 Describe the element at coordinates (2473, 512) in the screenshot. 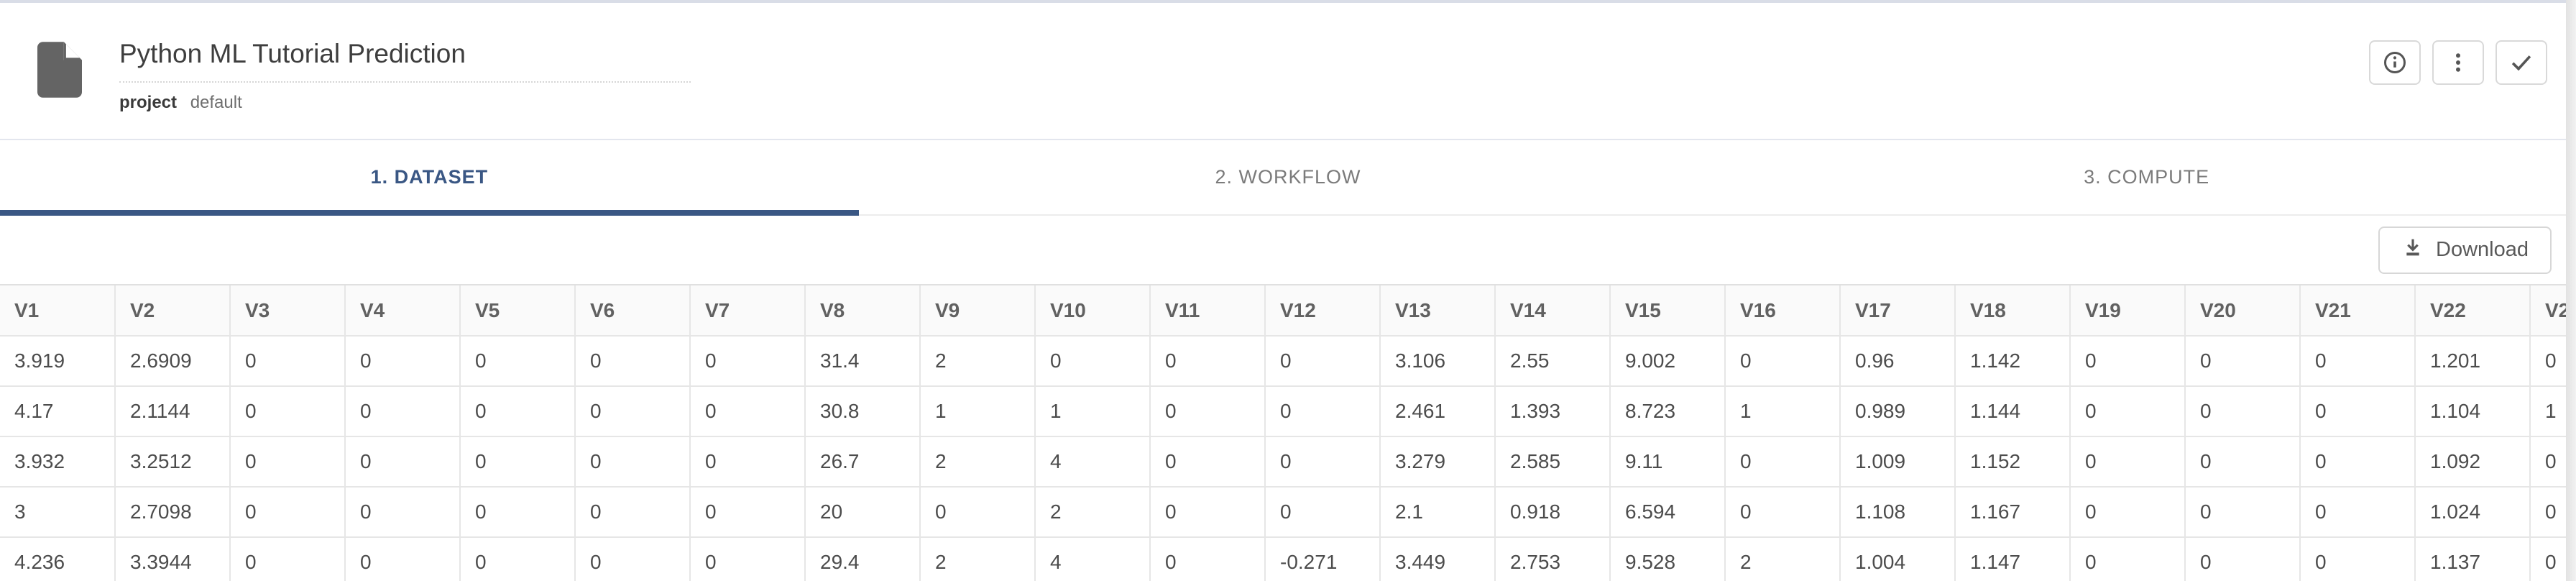

I see `table-cell: 1.024` at that location.